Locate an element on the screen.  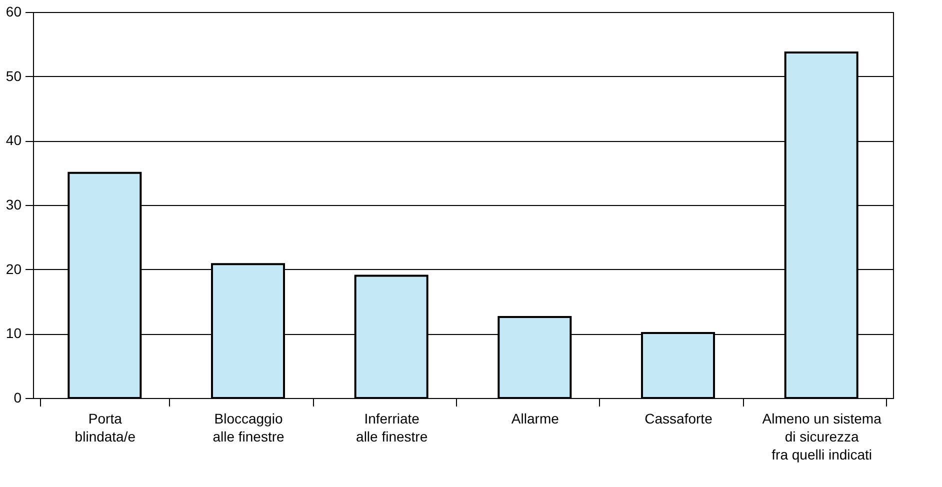
y-tick-label: 60 is located at coordinates (14, 12).